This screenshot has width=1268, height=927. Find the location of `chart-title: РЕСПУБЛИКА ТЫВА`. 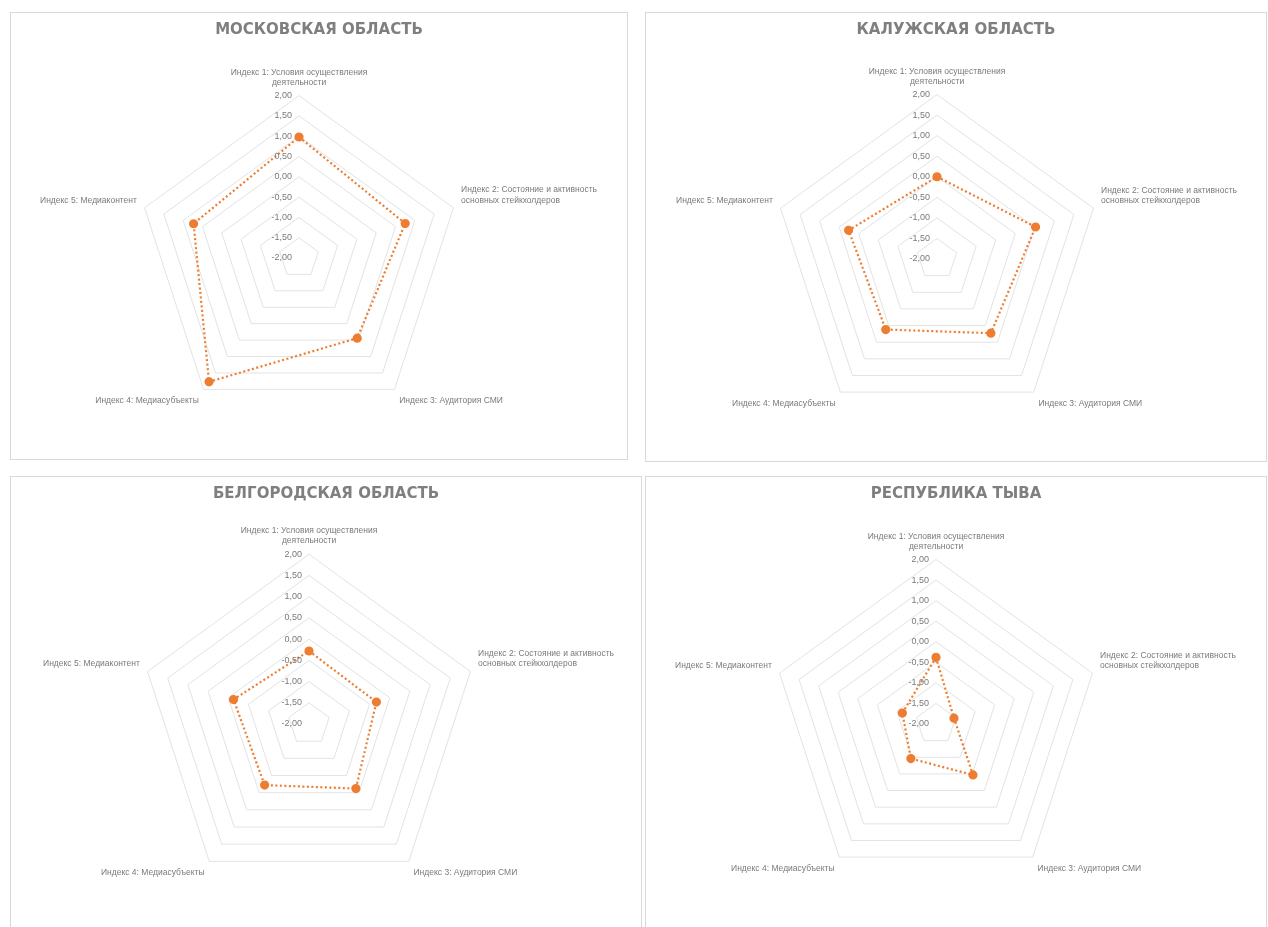

chart-title: РЕСПУБЛИКА ТЫВА is located at coordinates (956, 492).